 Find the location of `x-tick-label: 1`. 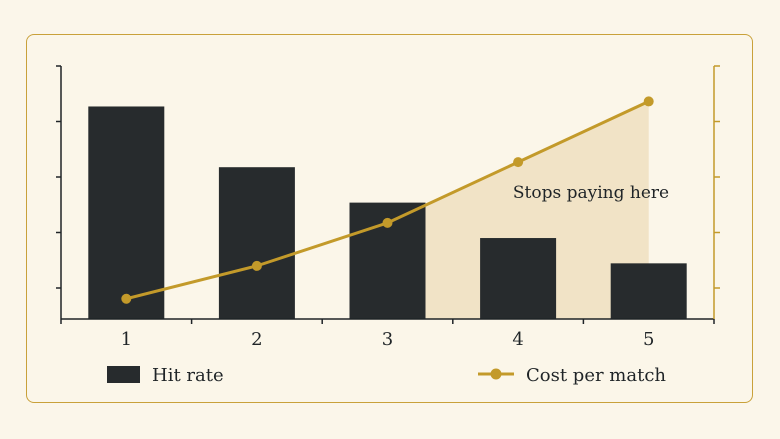

x-tick-label: 1 is located at coordinates (126, 339).